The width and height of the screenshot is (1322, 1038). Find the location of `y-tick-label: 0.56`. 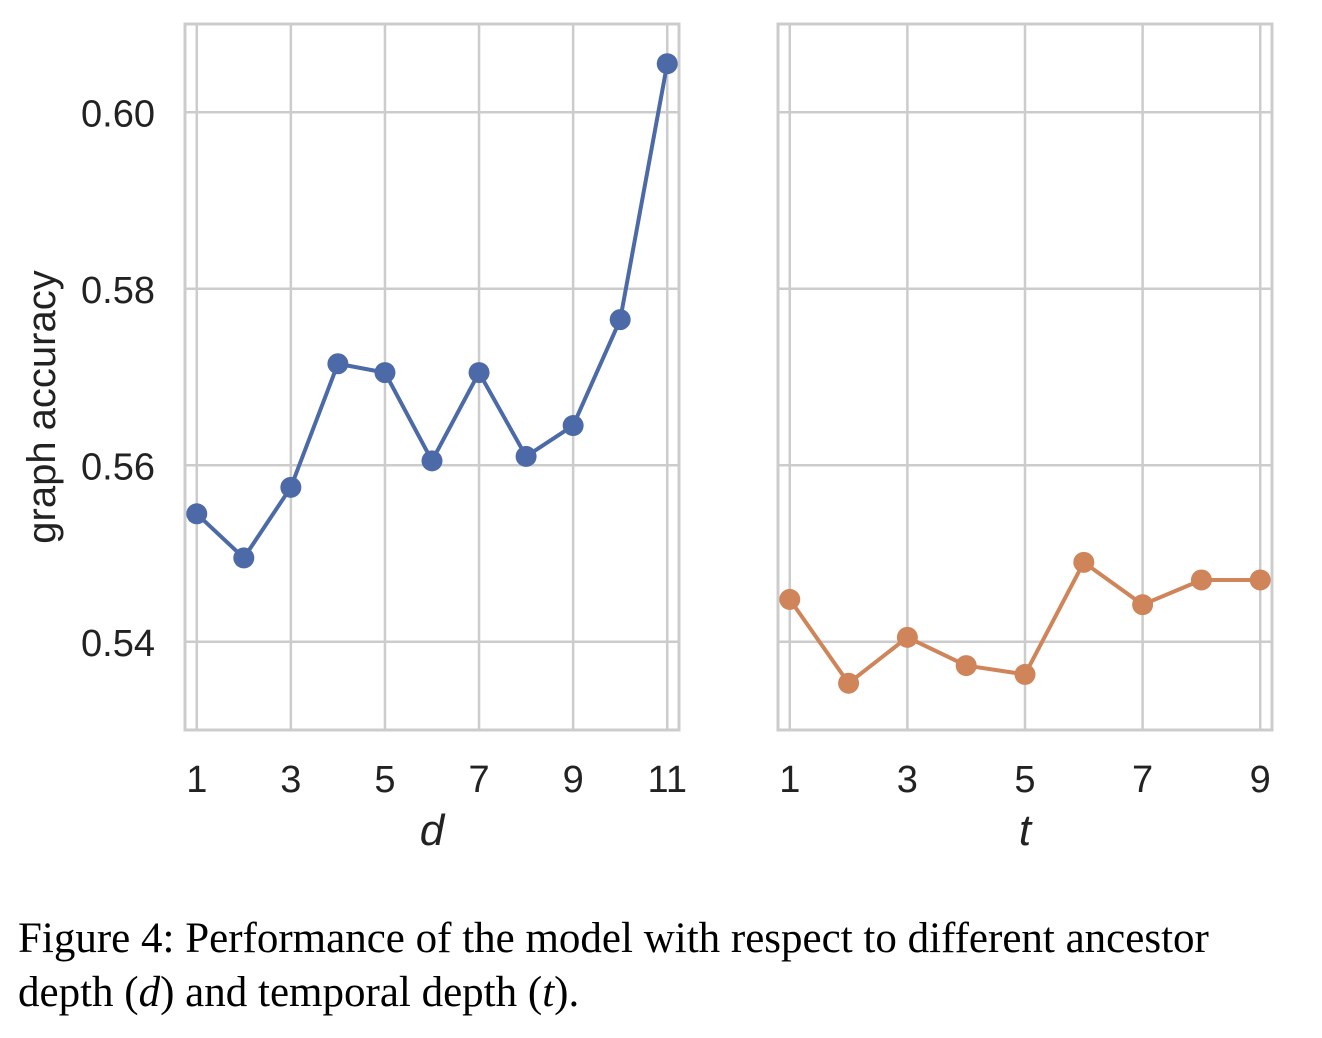

y-tick-label: 0.56 is located at coordinates (118, 467).